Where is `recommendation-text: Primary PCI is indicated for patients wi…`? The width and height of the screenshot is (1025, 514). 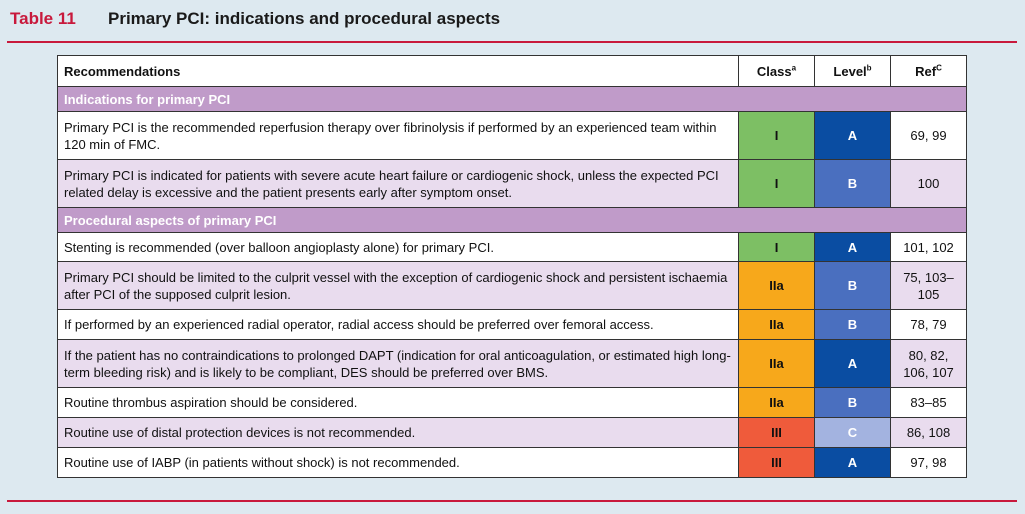
recommendation-text: Primary PCI is indicated for patients wi… is located at coordinates (398, 183).